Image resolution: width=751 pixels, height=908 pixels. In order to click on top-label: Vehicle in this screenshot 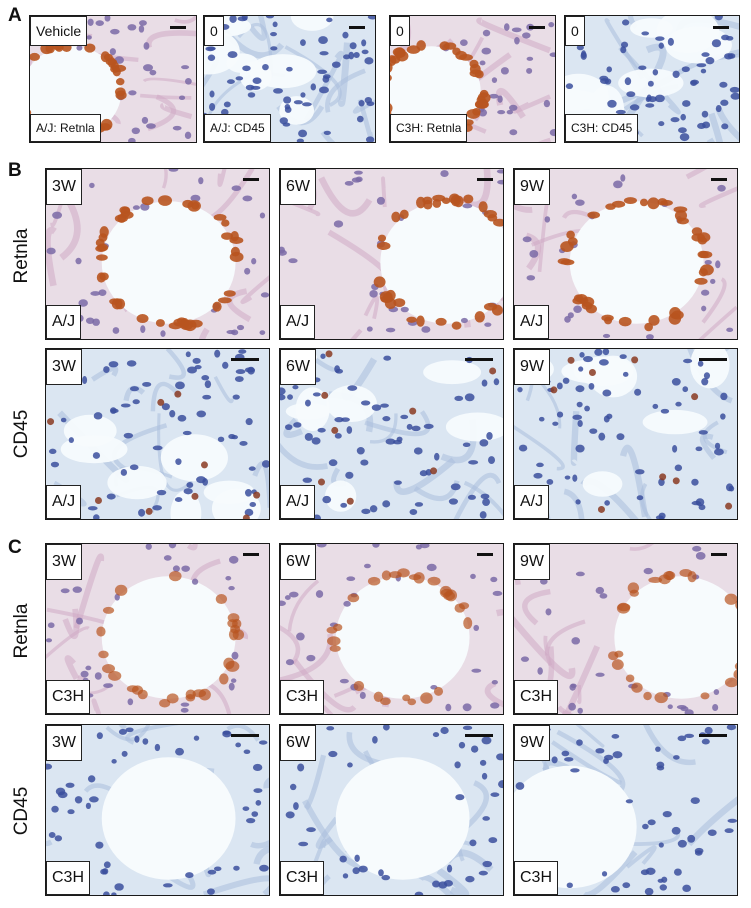, I will do `click(59, 31)`.